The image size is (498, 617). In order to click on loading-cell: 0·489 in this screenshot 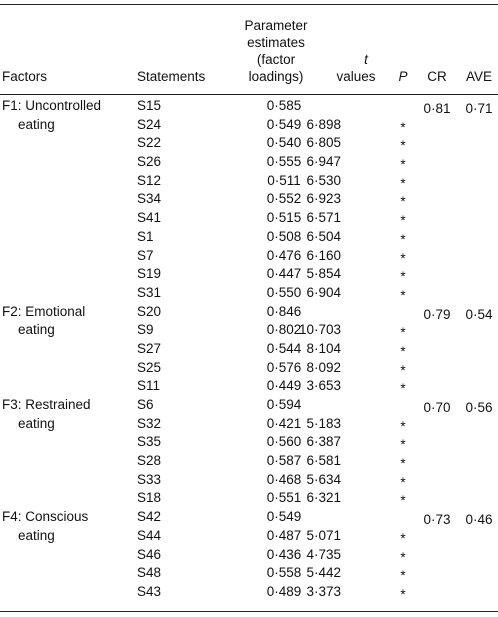, I will do `click(284, 591)`.